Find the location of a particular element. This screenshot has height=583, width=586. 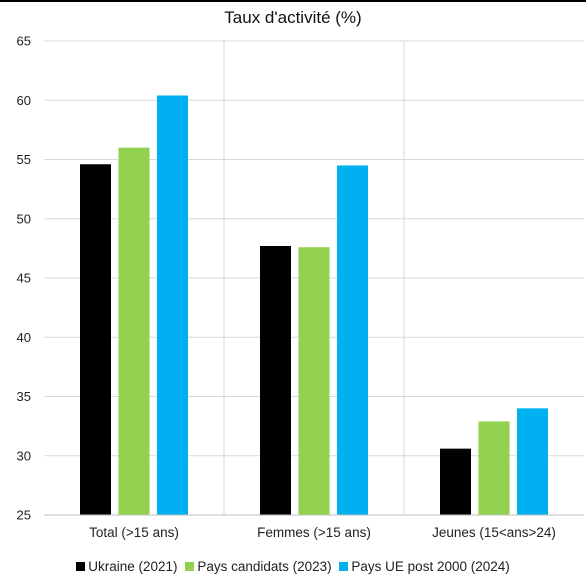

legend-item-ue: Pays UE post 2000 (2024) is located at coordinates (424, 566).